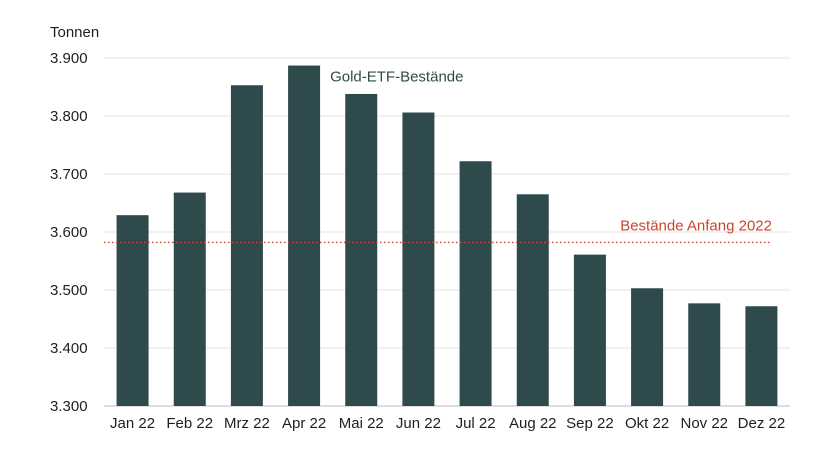 The width and height of the screenshot is (840, 457). What do you see at coordinates (696, 225) in the screenshot?
I see `reference-line-label: Bestände Anfang 2022` at bounding box center [696, 225].